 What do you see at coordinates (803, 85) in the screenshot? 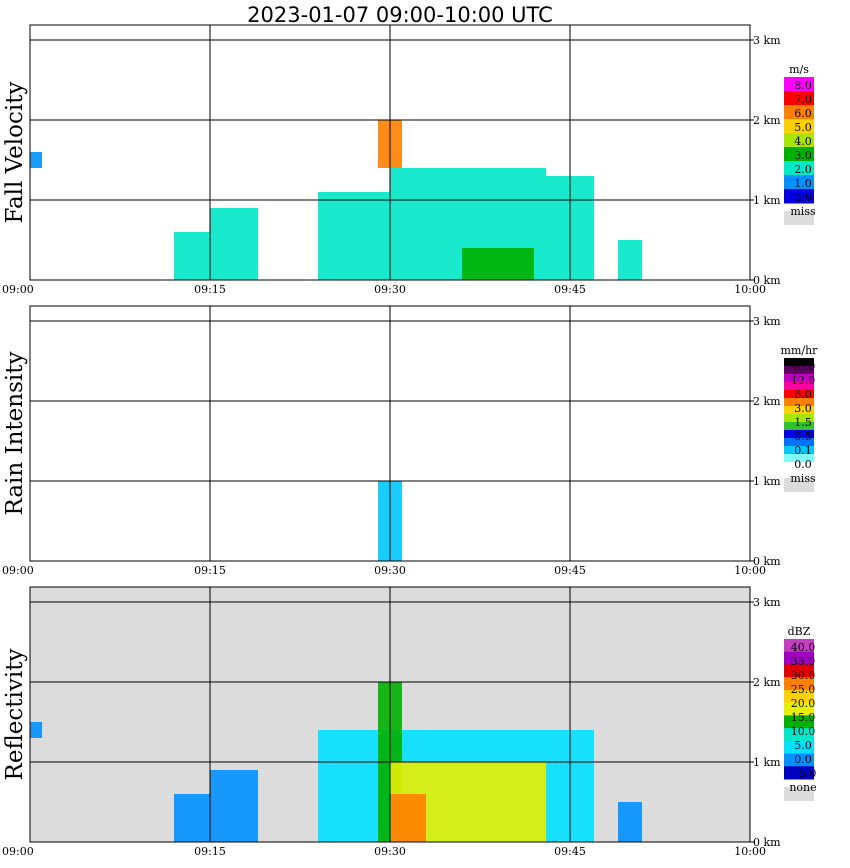
I see `colorbar-label: 8.0` at bounding box center [803, 85].